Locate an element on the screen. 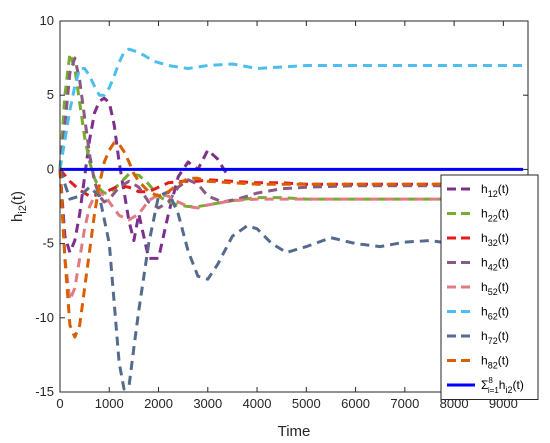 The height and width of the screenshot is (443, 550). y-axis-title-suffix: (t) is located at coordinates (17, 198).